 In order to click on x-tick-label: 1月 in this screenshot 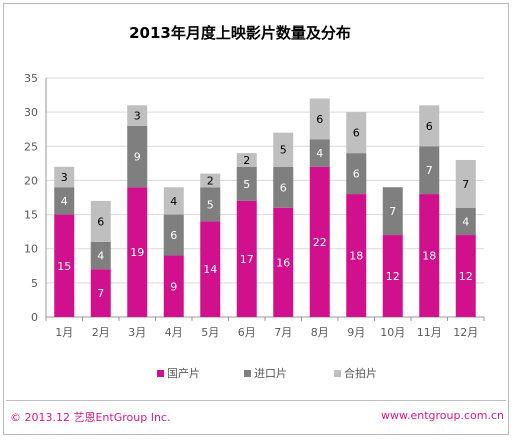, I will do `click(64, 332)`.